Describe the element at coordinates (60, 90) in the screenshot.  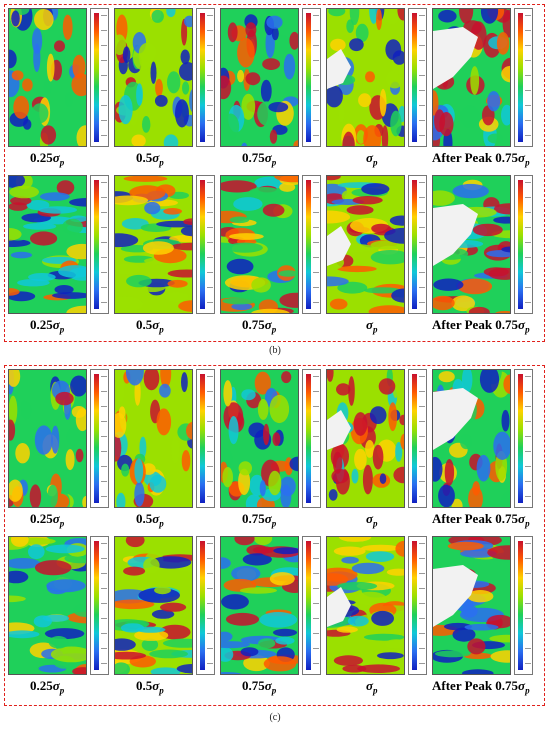
I see `strain-map-cell: 0.25σp` at that location.